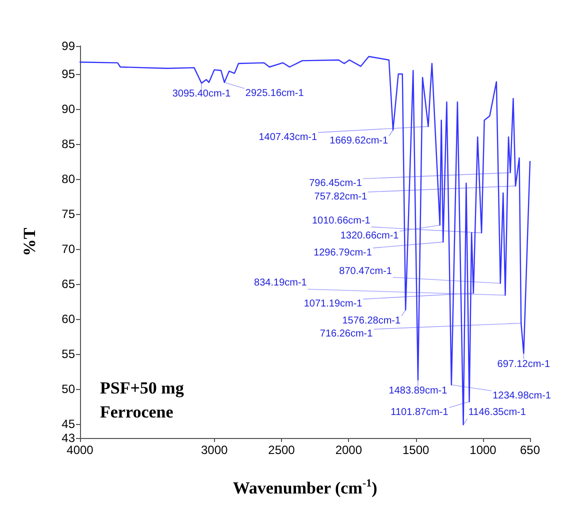  What do you see at coordinates (333, 304) in the screenshot?
I see `annotation: 1071.19cm-1` at bounding box center [333, 304].